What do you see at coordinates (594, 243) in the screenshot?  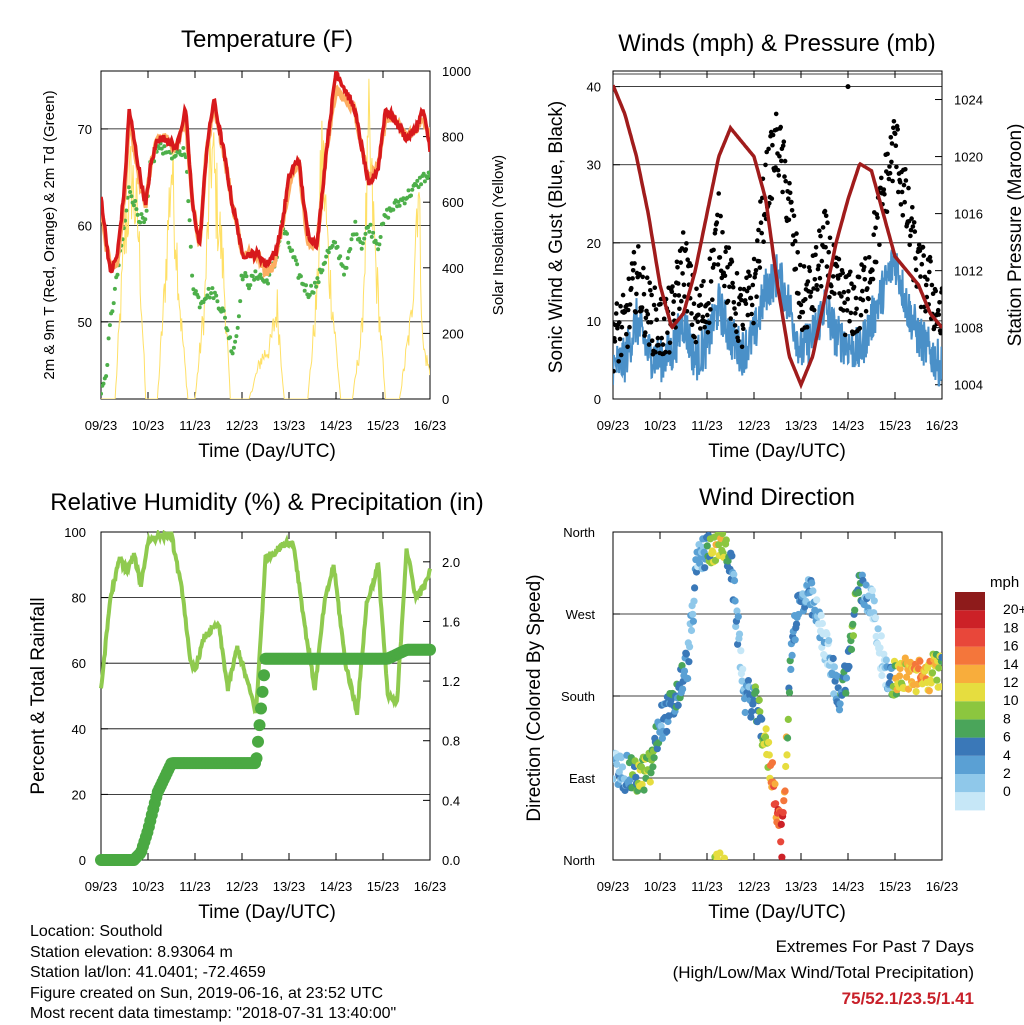 I see `y-tick-label: 20` at bounding box center [594, 243].